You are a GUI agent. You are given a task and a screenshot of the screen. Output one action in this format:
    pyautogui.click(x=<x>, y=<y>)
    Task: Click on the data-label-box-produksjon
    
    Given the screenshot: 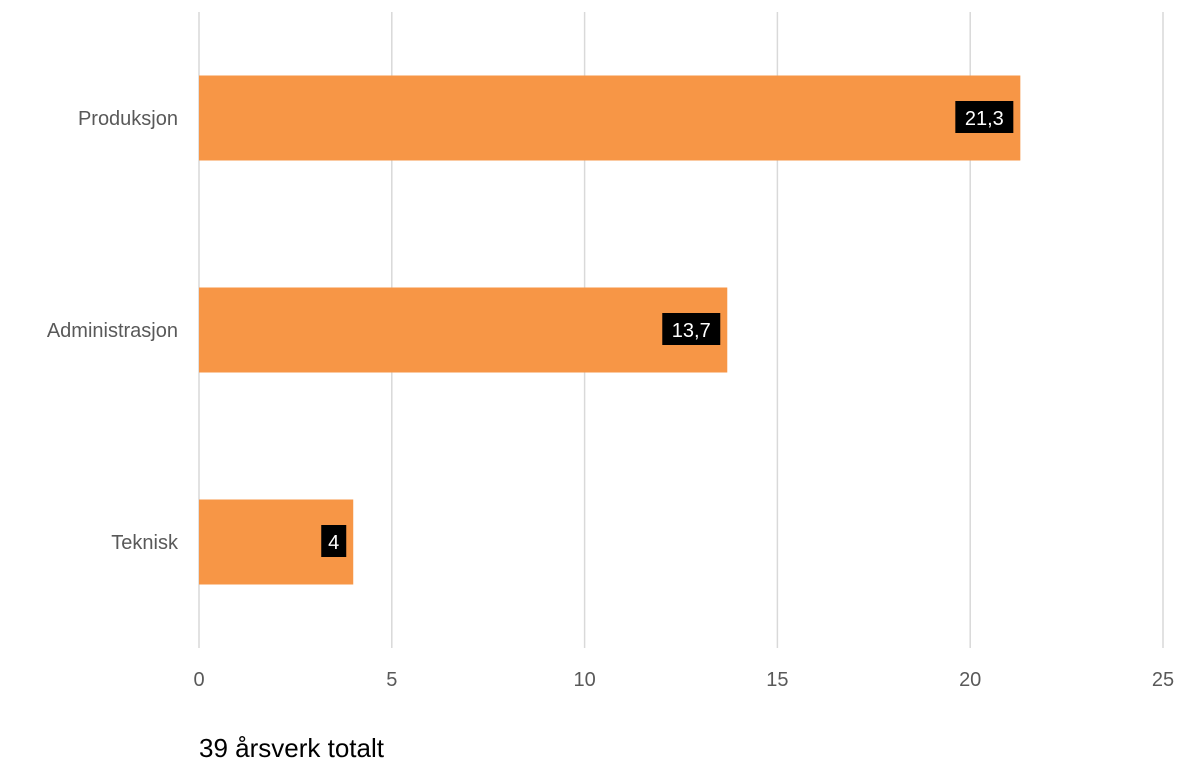 What is the action you would take?
    pyautogui.click(x=984, y=117)
    